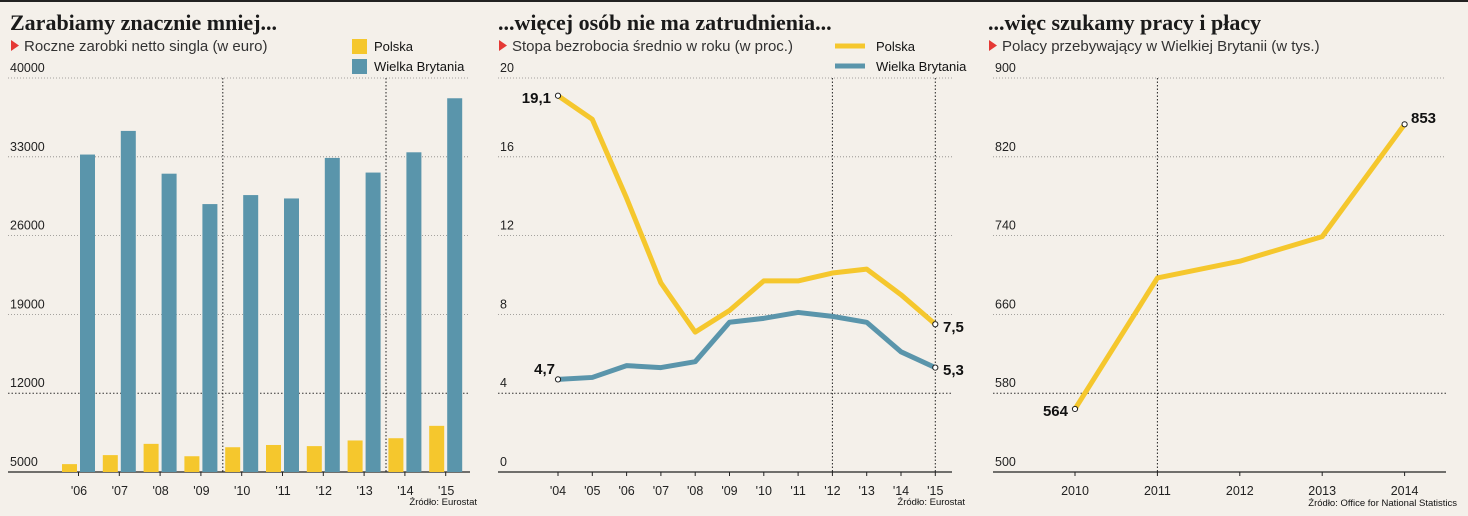 The width and height of the screenshot is (1468, 516). I want to click on panel1-ytick-label: 40000, so click(27, 68).